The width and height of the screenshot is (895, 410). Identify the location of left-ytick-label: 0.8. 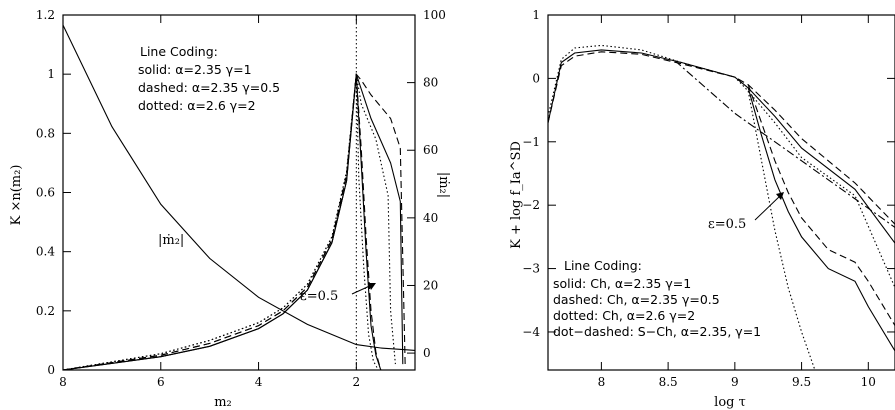
(45, 133).